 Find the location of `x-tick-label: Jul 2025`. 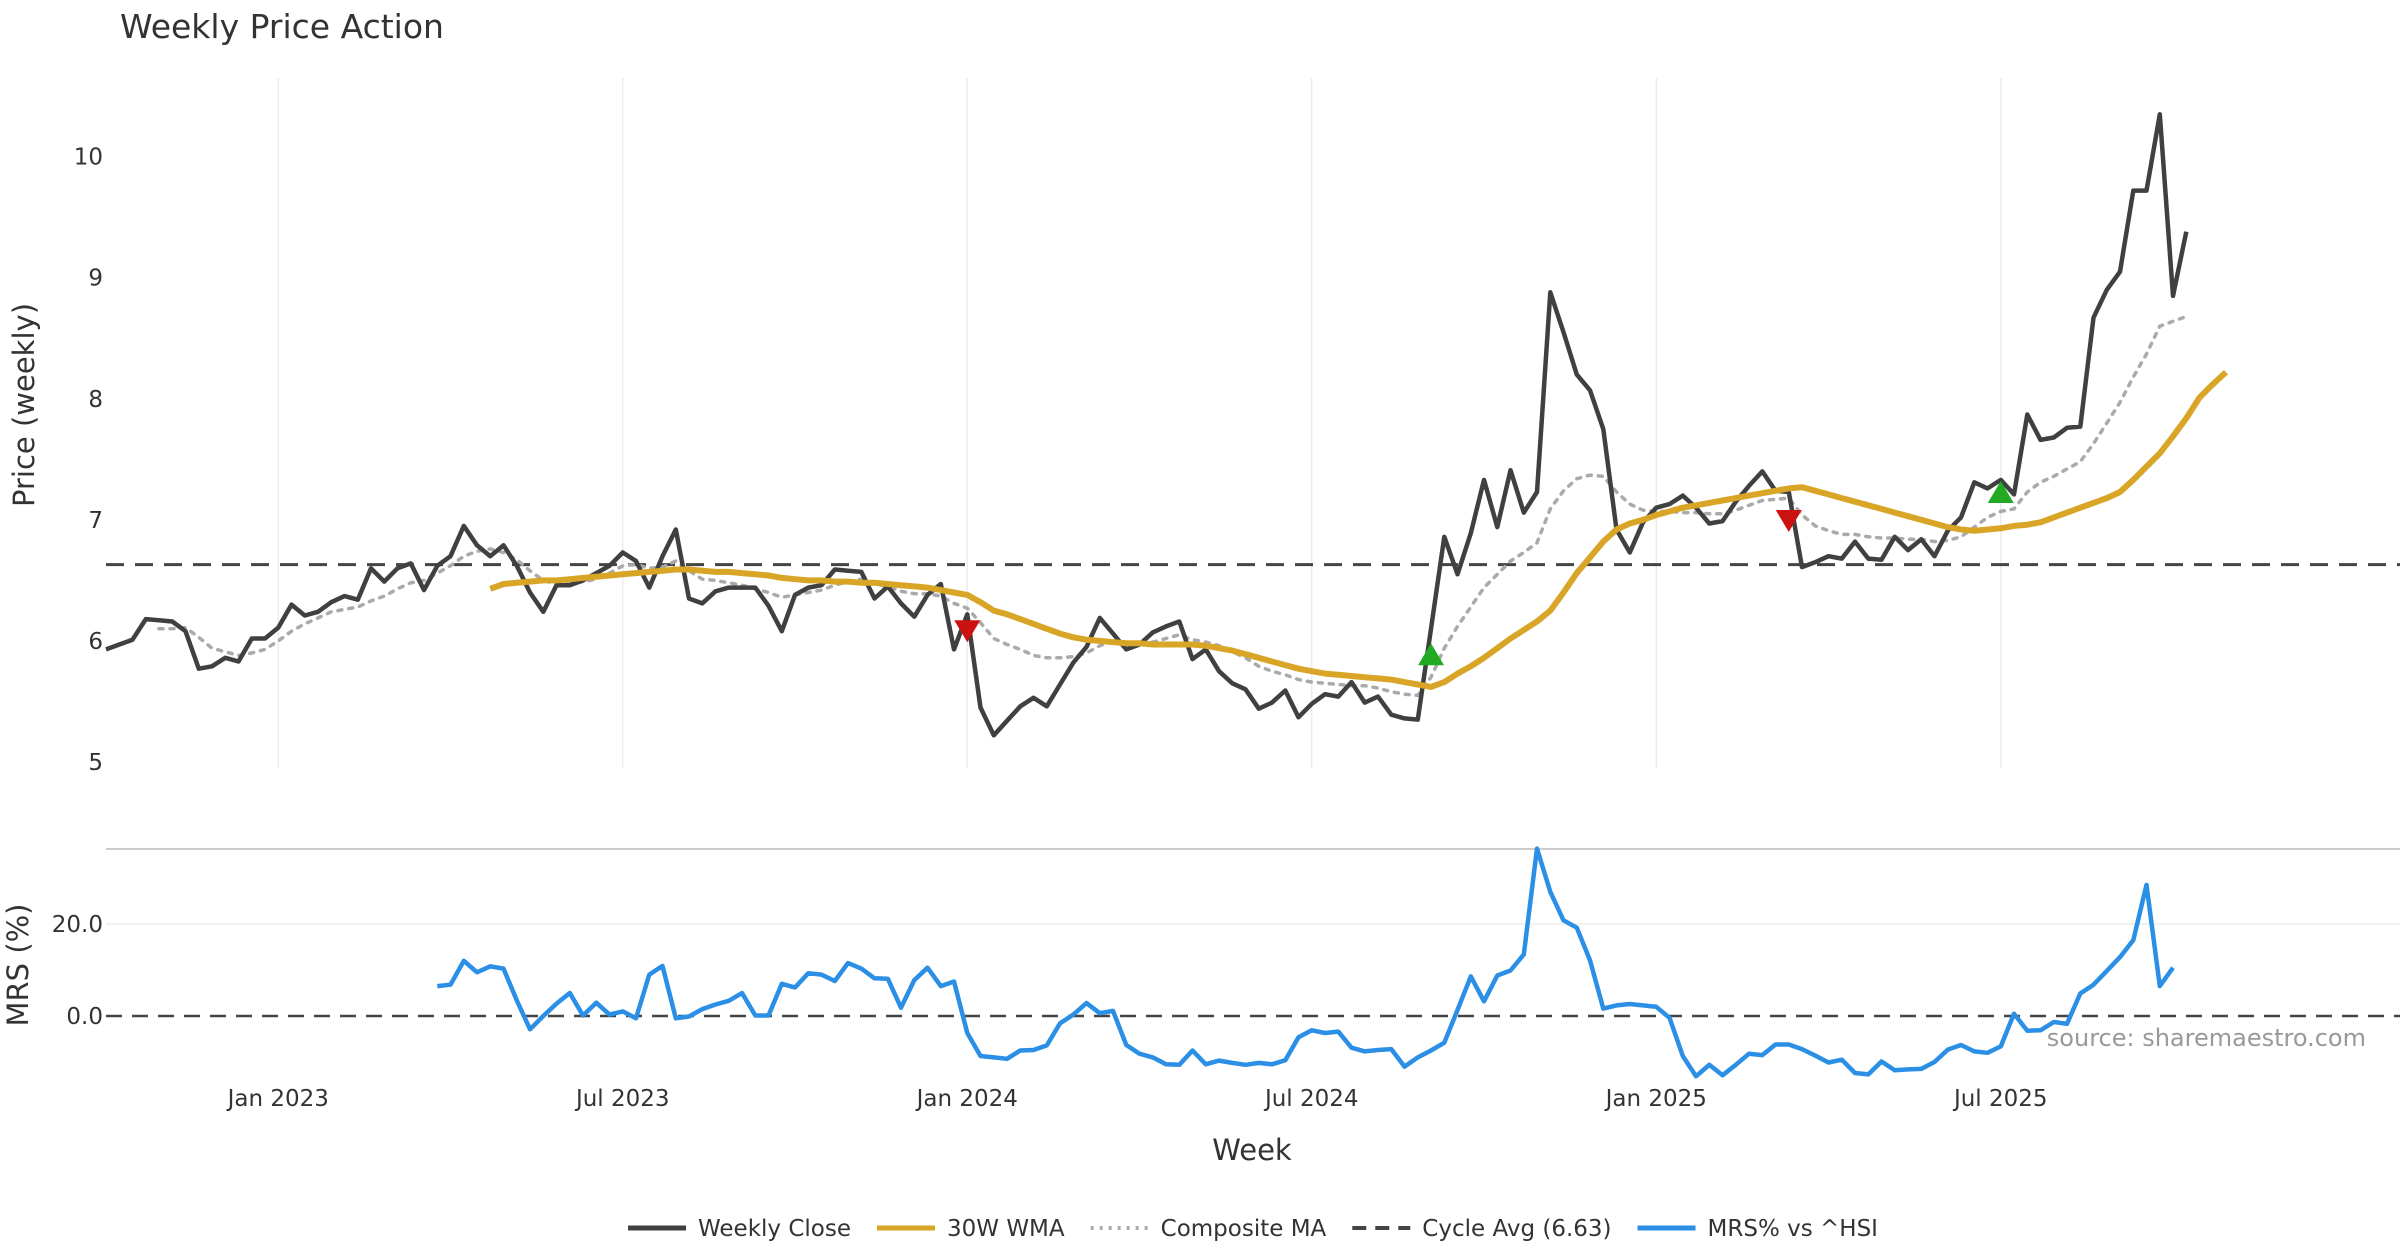

x-tick-label: Jul 2025 is located at coordinates (2000, 1099).